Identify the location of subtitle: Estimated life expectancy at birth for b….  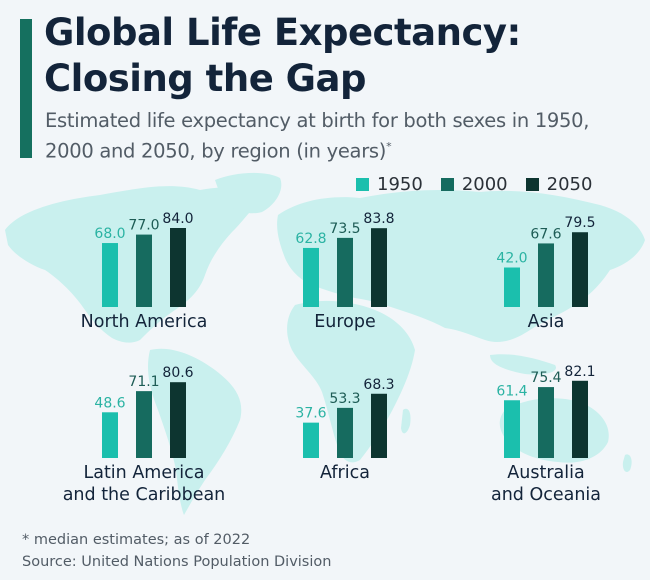
(345, 136).